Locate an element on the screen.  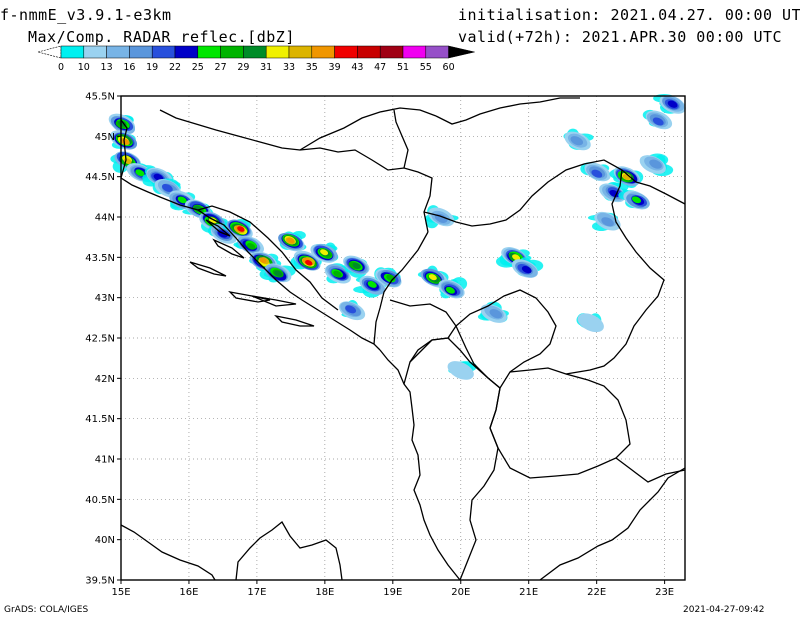
border-bosnia-east is located at coordinates (401, 288).